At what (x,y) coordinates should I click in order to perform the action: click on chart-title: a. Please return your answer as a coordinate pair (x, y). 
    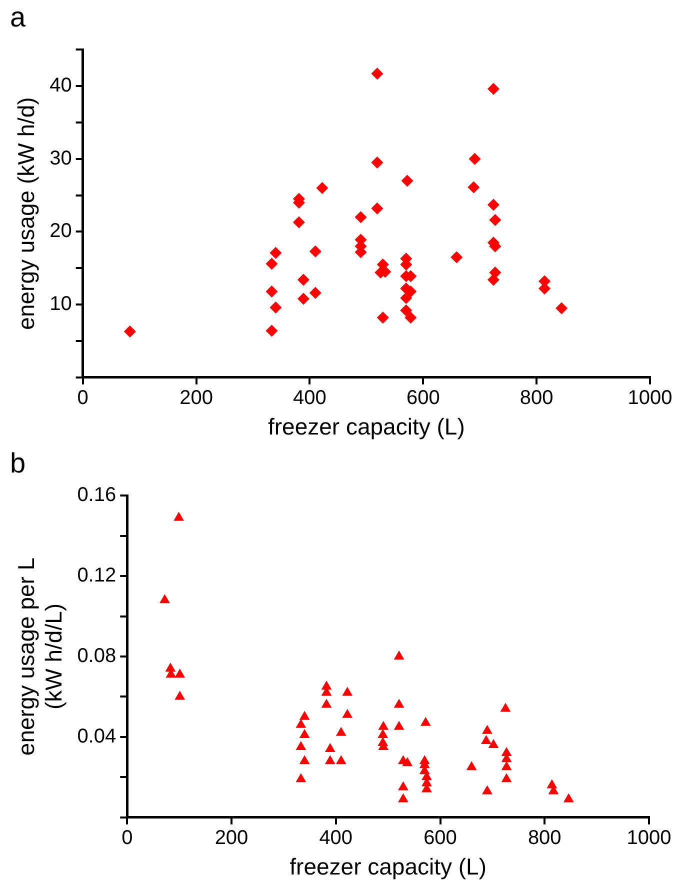
    Looking at the image, I should click on (18, 17).